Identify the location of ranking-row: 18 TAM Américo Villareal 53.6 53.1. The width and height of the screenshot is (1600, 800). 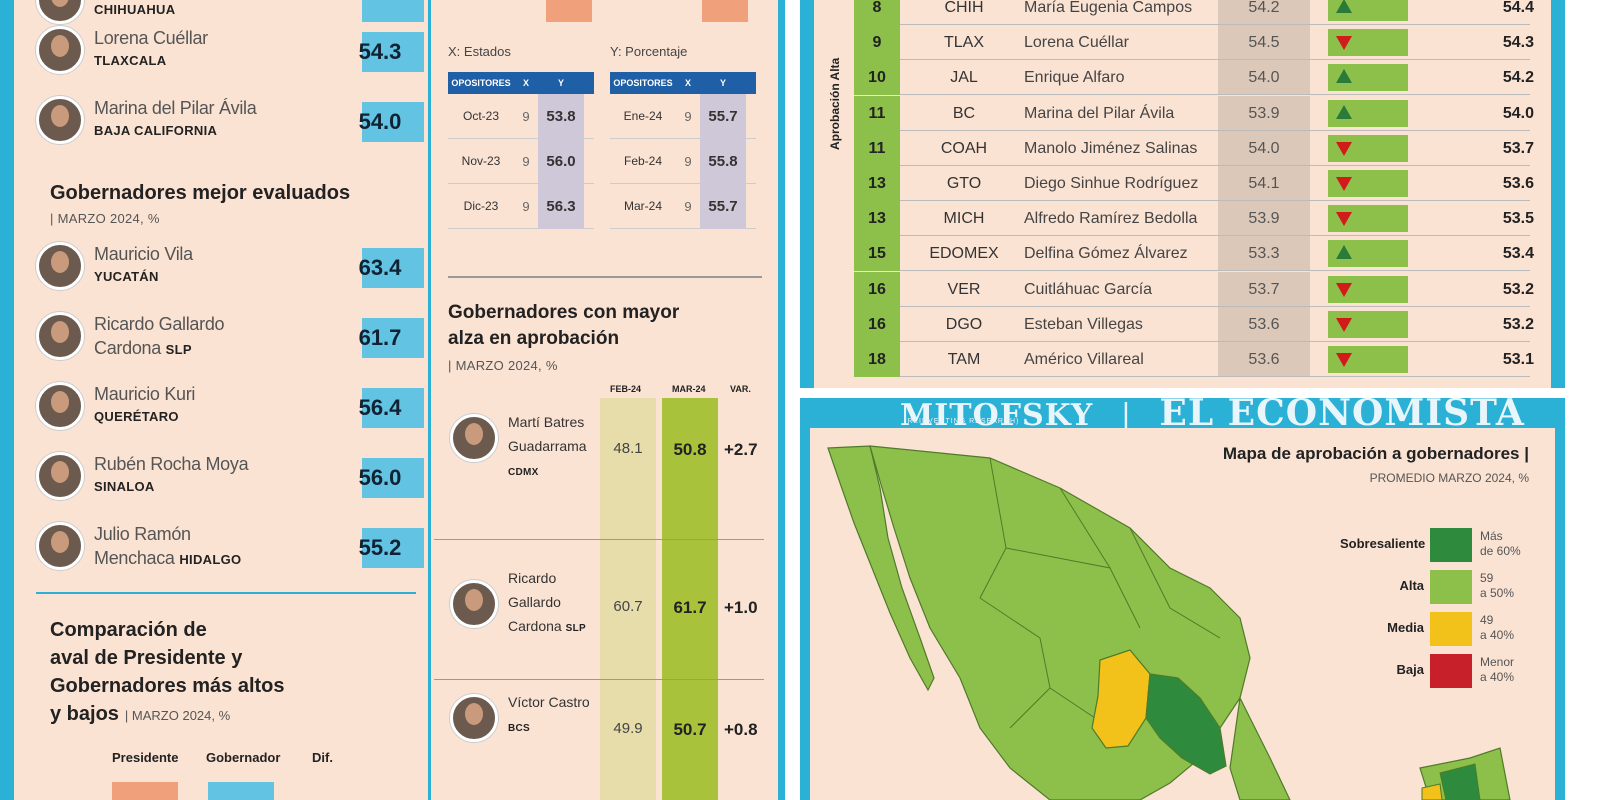
(1182, 359).